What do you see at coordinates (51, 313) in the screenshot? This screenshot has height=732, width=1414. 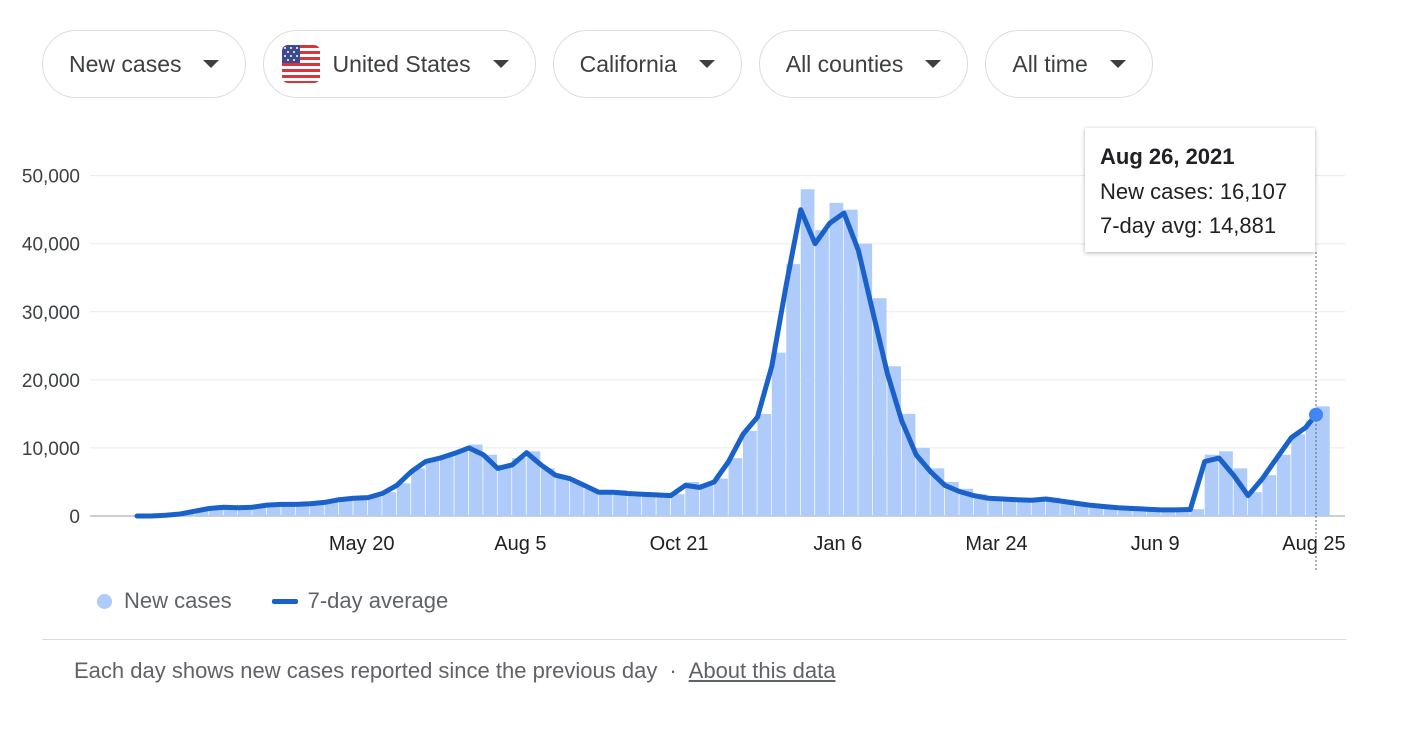 I see `y-tick-label: 30,000` at bounding box center [51, 313].